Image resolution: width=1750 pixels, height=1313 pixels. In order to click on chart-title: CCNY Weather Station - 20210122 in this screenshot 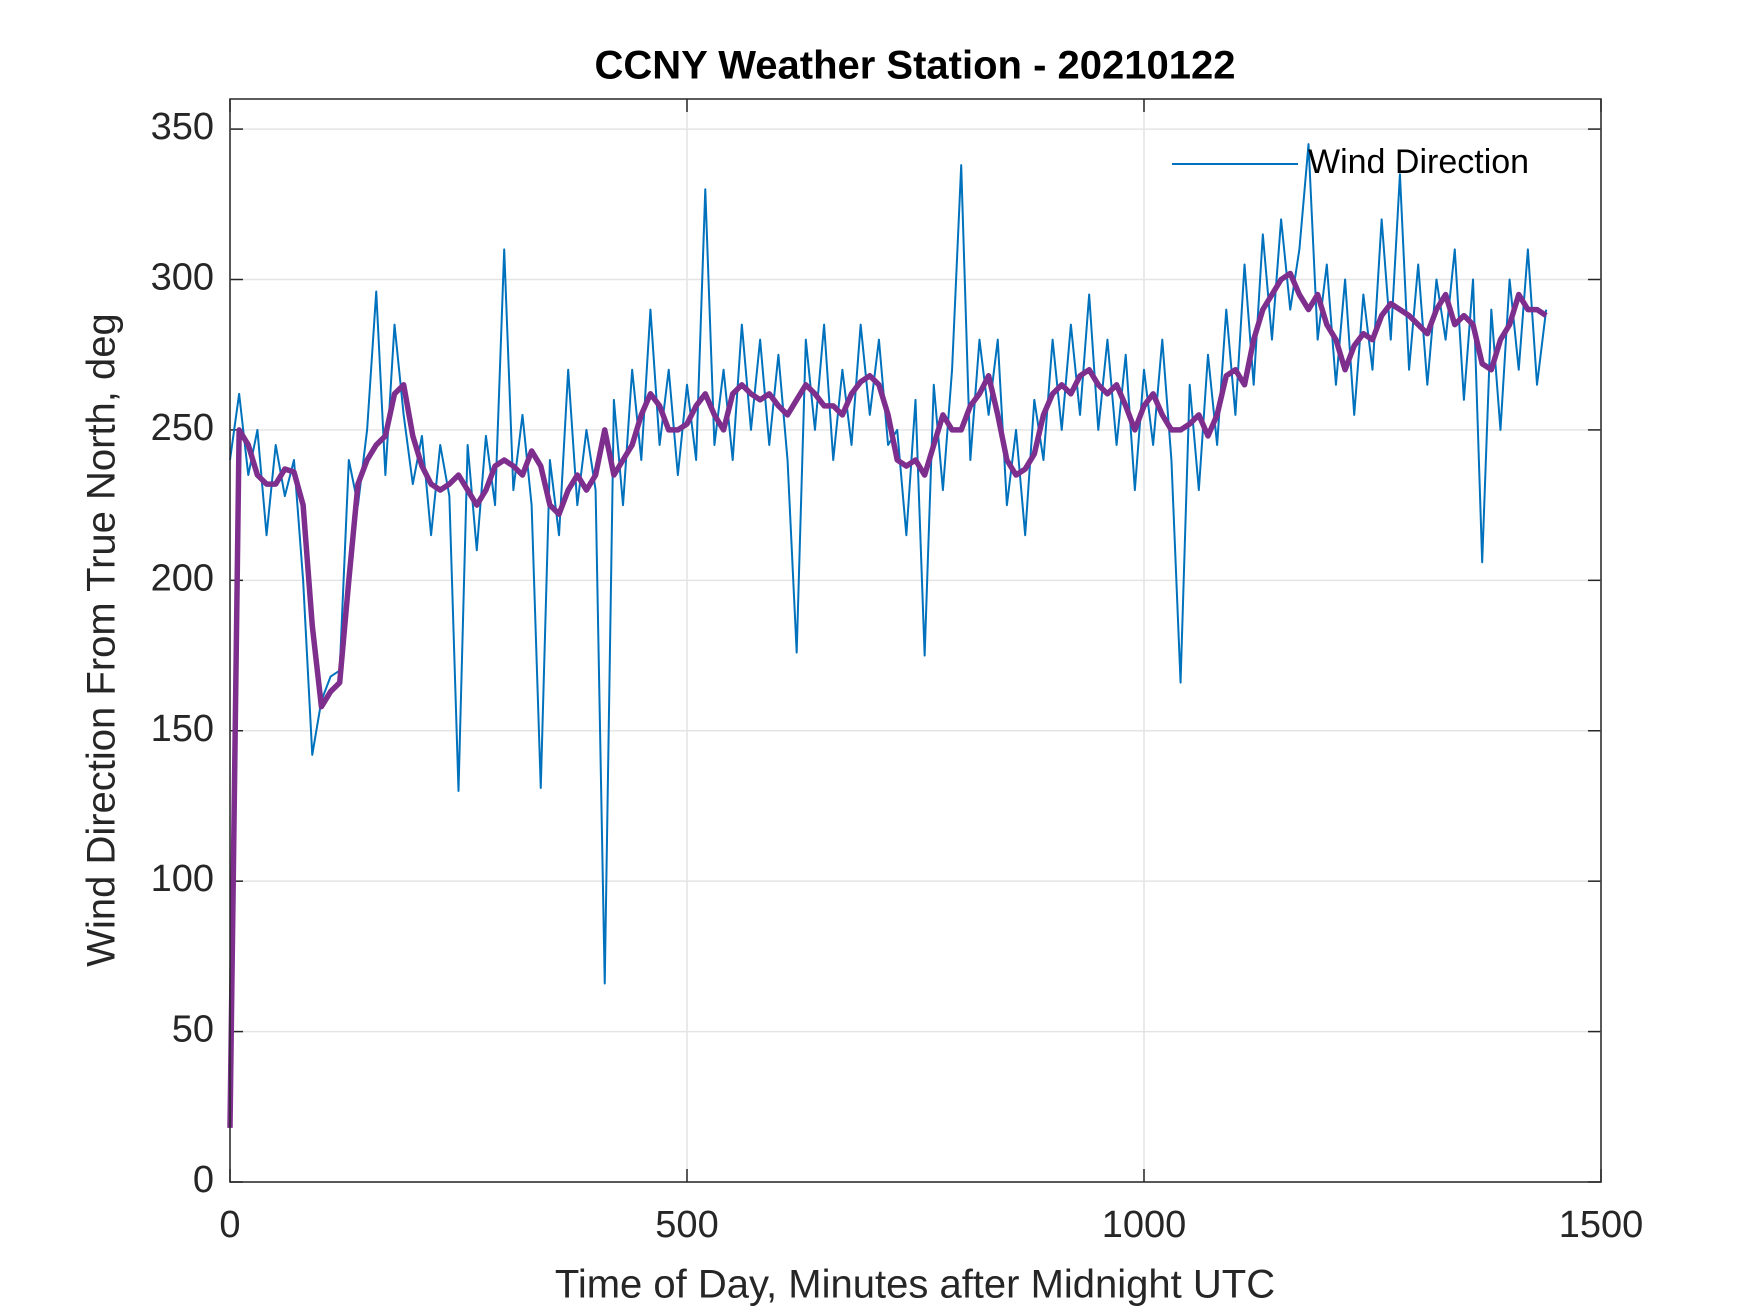, I will do `click(915, 66)`.